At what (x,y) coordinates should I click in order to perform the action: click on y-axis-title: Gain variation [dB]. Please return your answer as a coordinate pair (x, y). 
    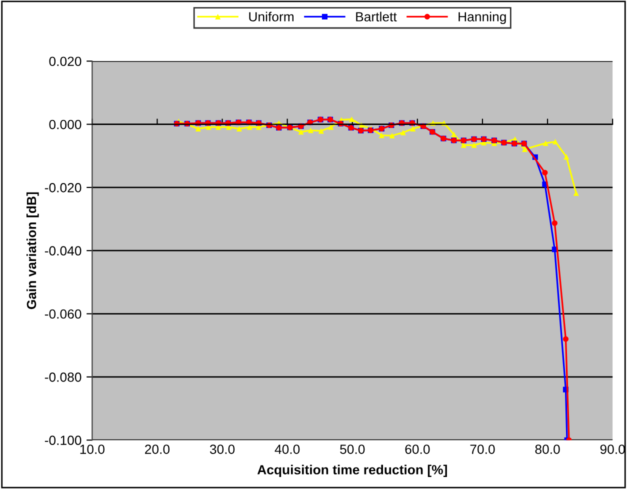
    Looking at the image, I should click on (32, 251).